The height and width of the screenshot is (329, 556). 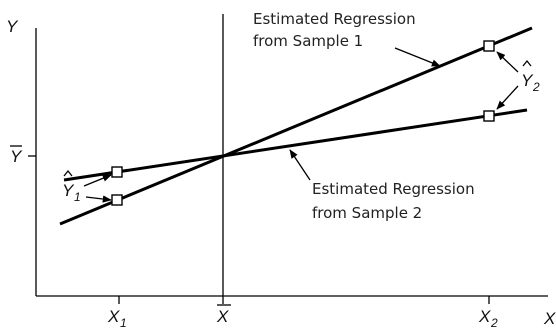 What do you see at coordinates (549, 318) in the screenshot?
I see `x-axis-label: X` at bounding box center [549, 318].